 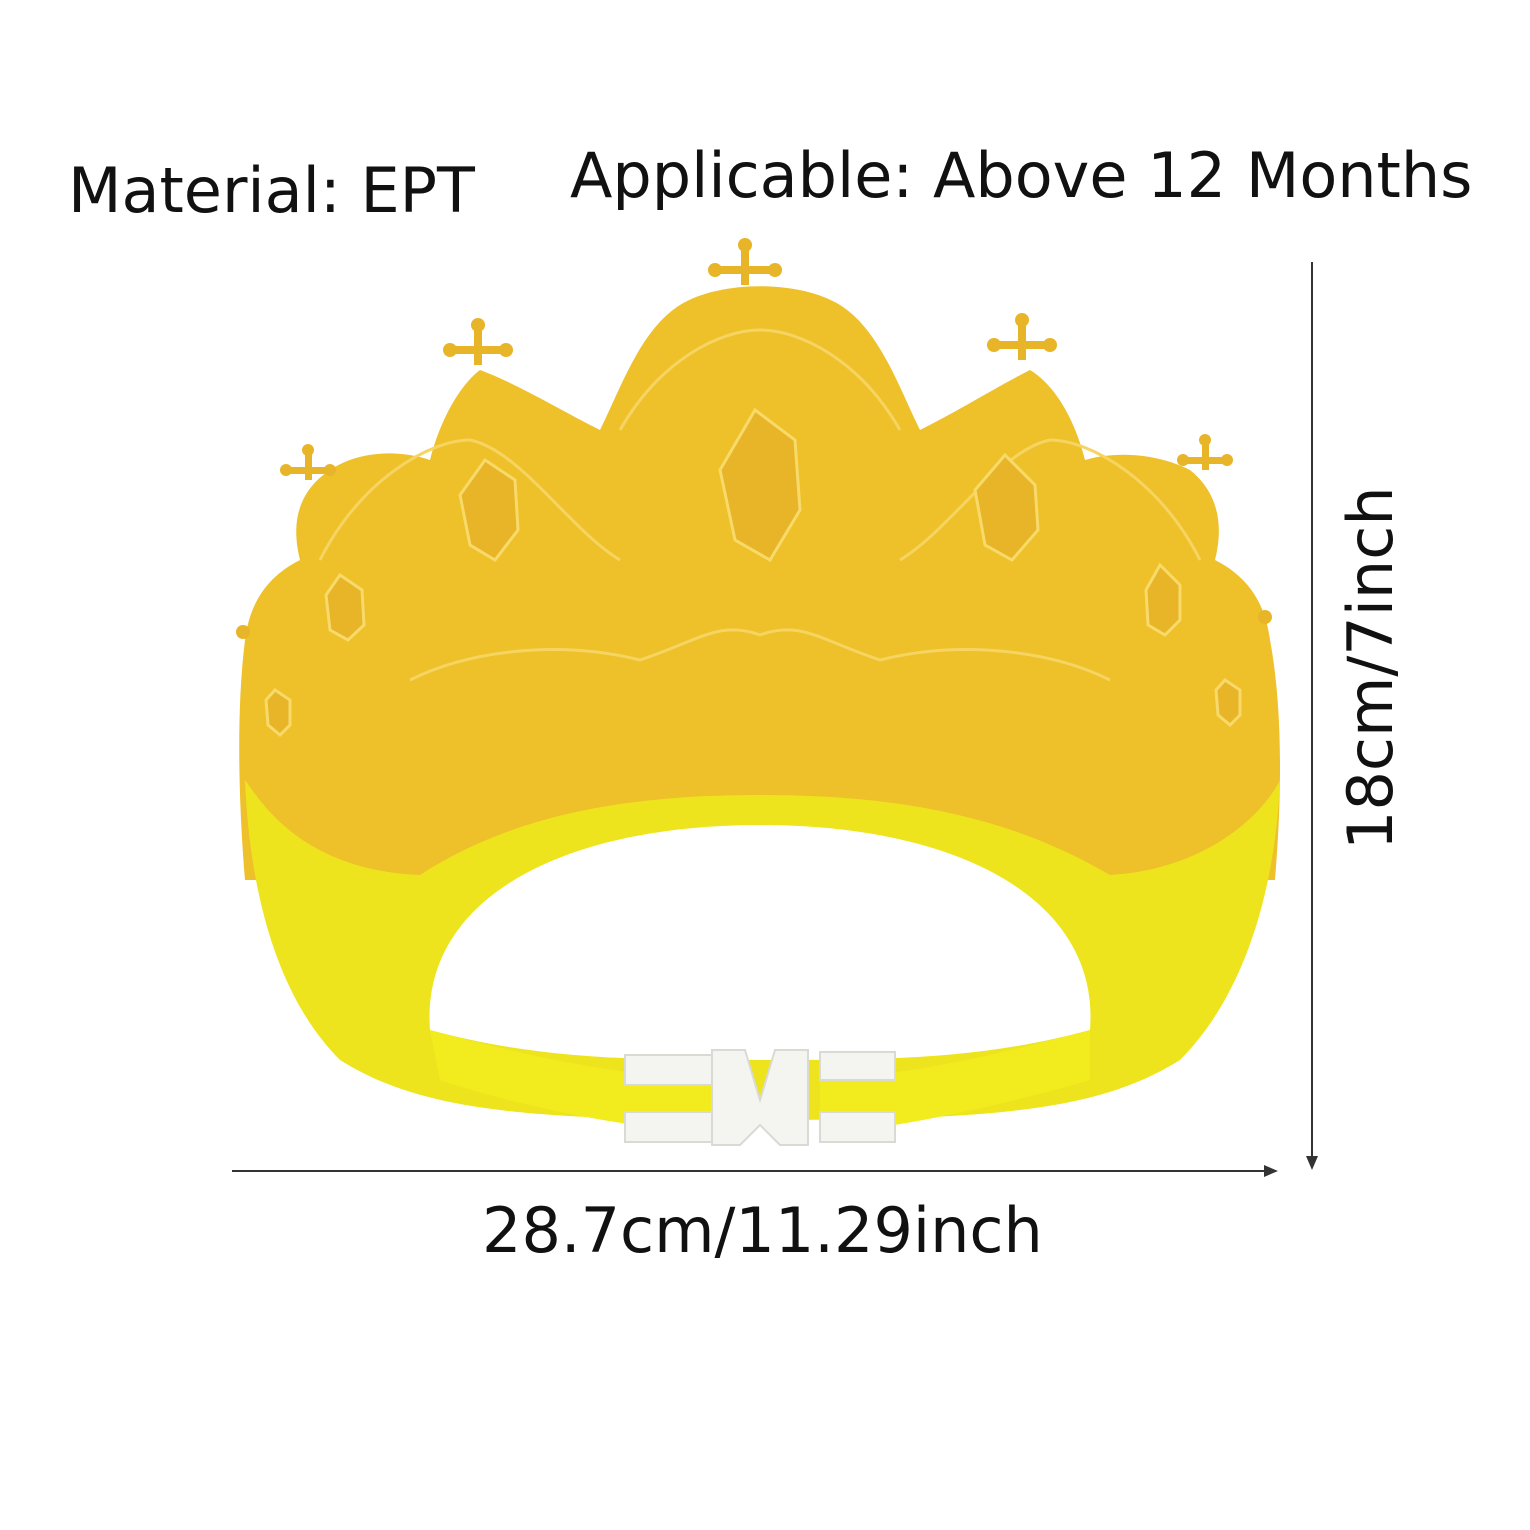 I want to click on arrow-right-icon, so click(x=1271, y=1171).